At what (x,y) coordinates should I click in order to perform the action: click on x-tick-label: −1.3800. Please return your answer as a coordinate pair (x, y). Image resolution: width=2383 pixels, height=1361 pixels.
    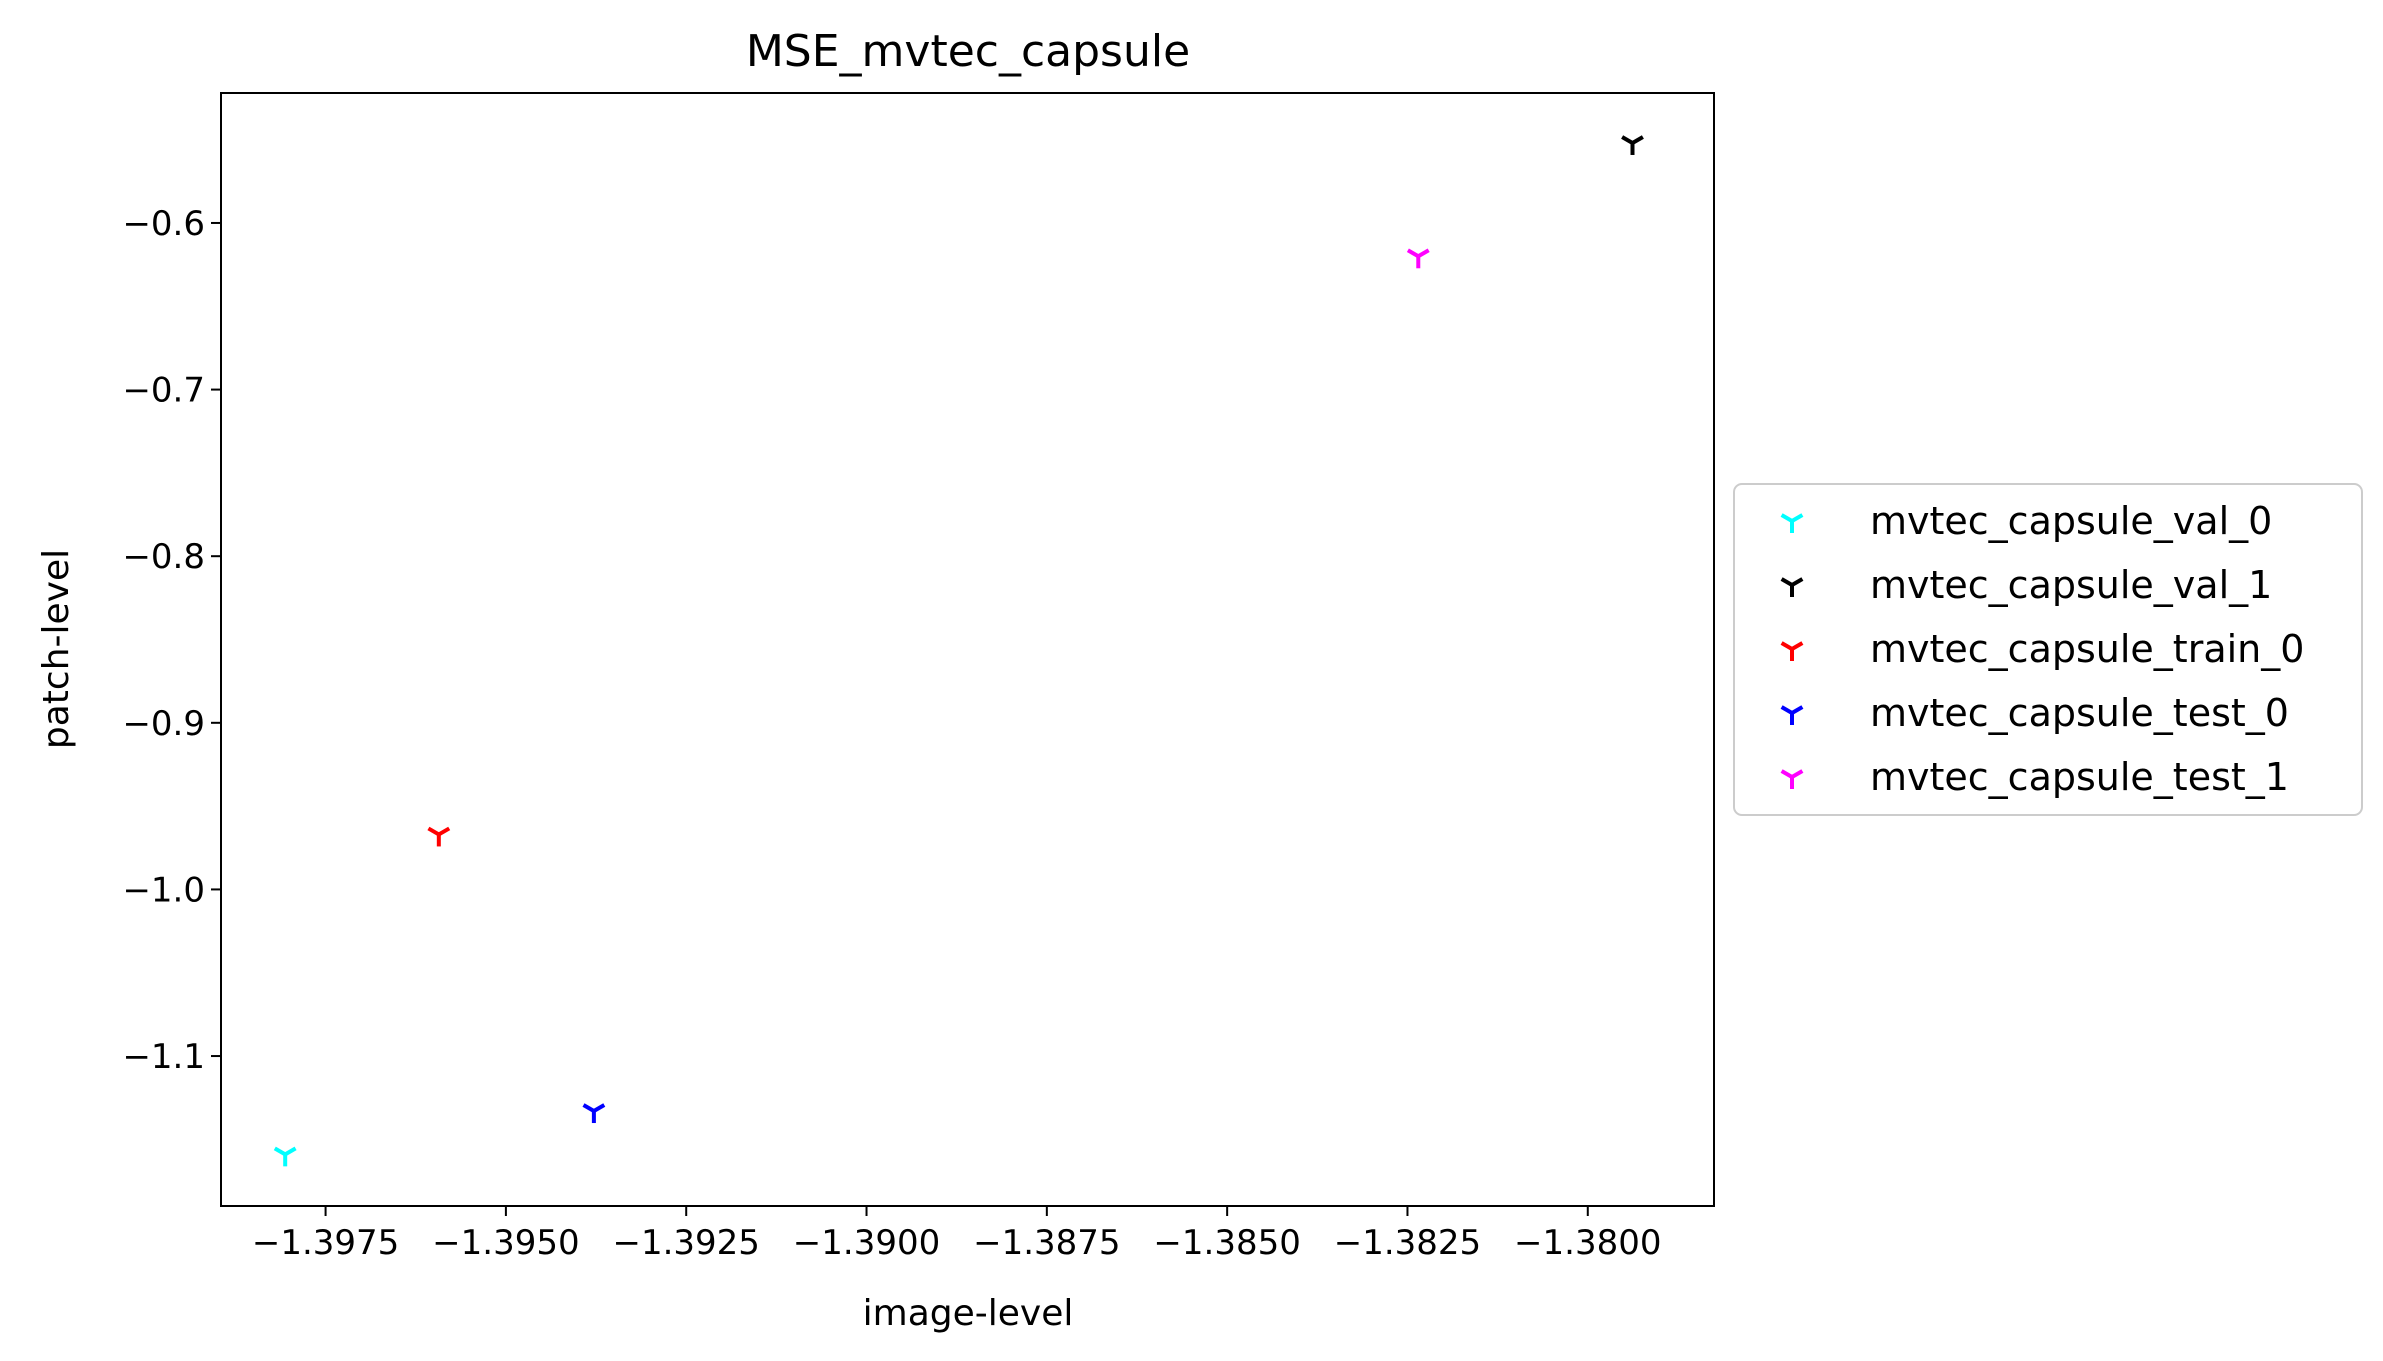
    Looking at the image, I should click on (1587, 1243).